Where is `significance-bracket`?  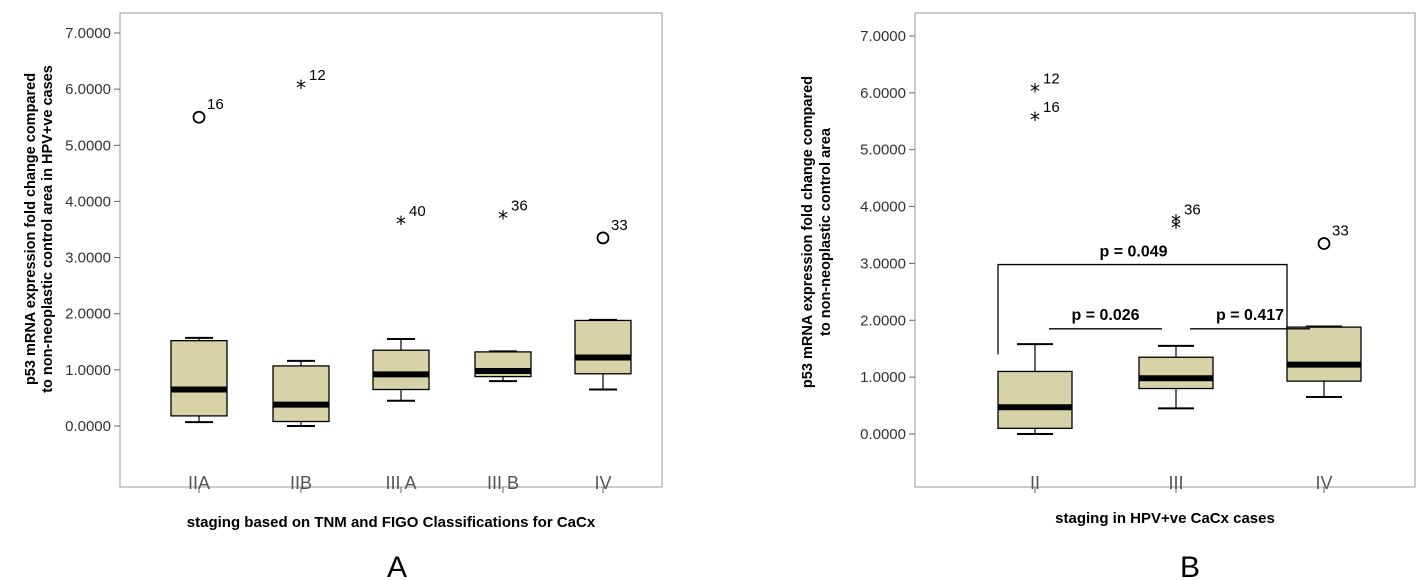 significance-bracket is located at coordinates (1142, 309).